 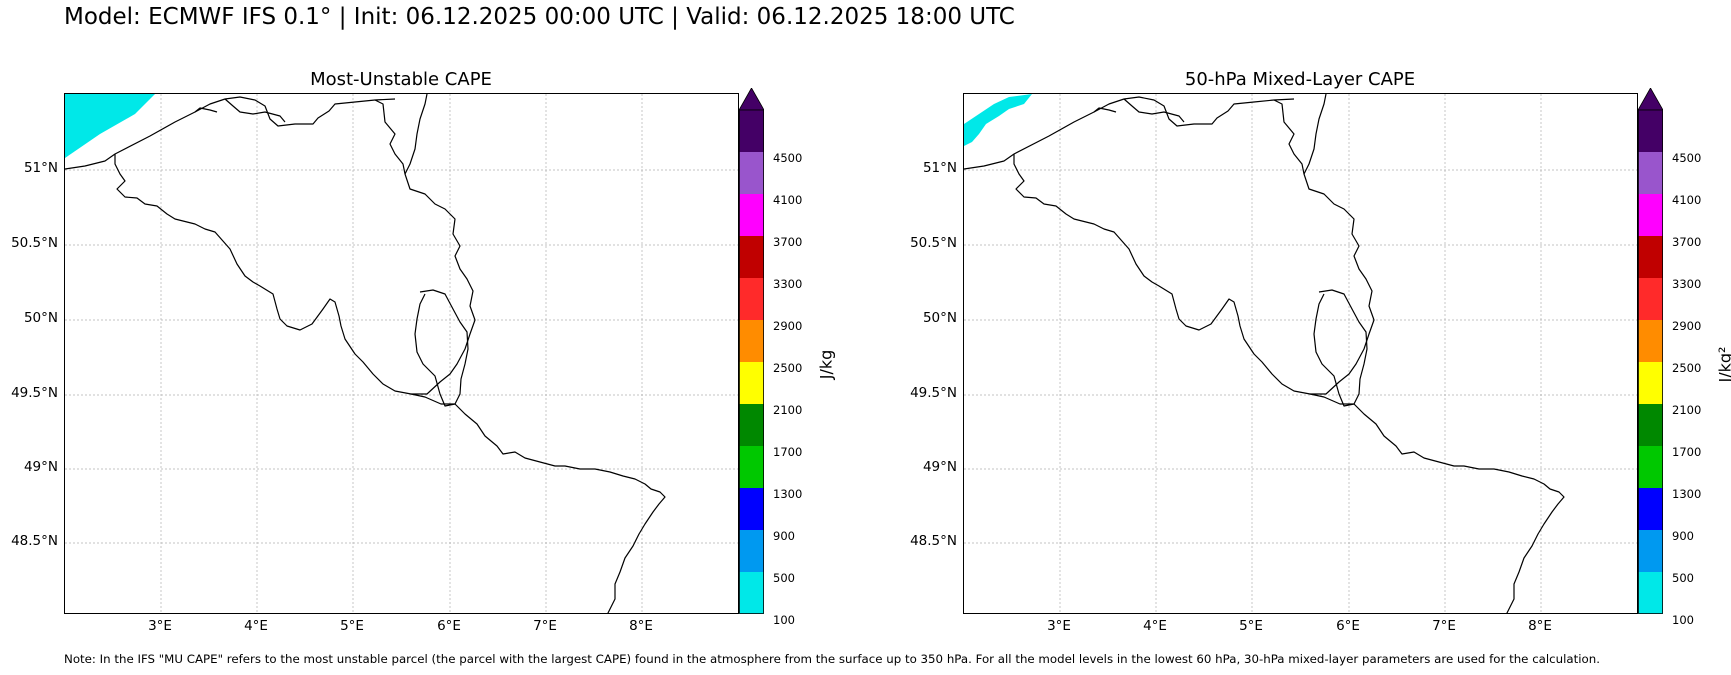 I want to click on colorbar-mu-cape, so click(x=751, y=354).